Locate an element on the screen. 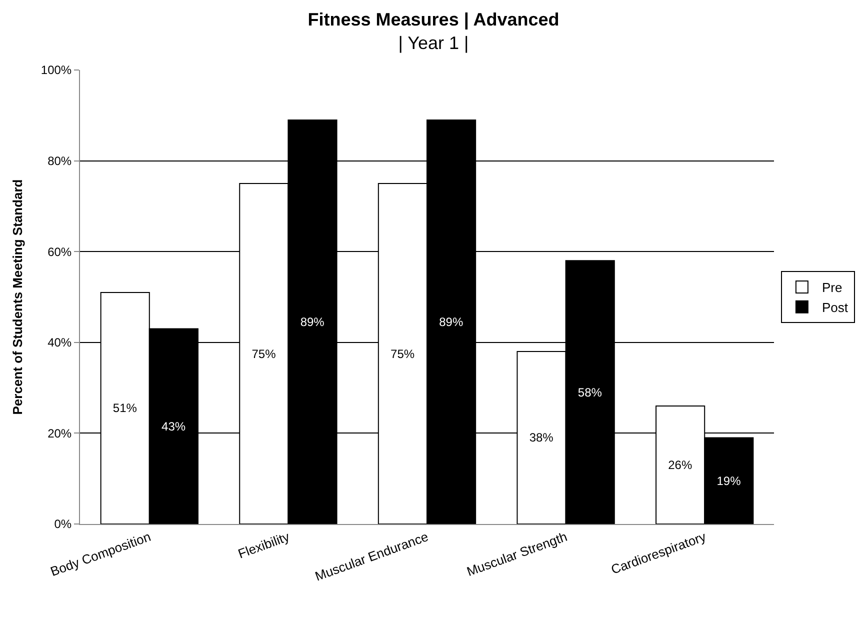  legend-label: Post is located at coordinates (835, 307).